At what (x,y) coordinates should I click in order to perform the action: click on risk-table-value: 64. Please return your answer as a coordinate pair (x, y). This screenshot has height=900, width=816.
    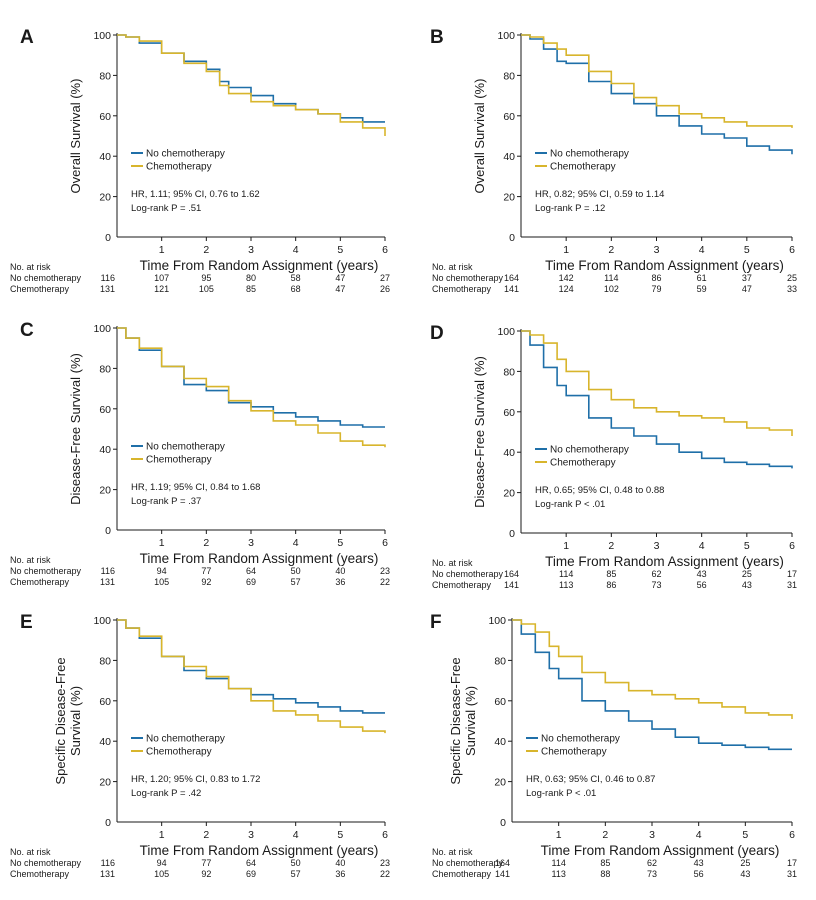
    Looking at the image, I should click on (251, 863).